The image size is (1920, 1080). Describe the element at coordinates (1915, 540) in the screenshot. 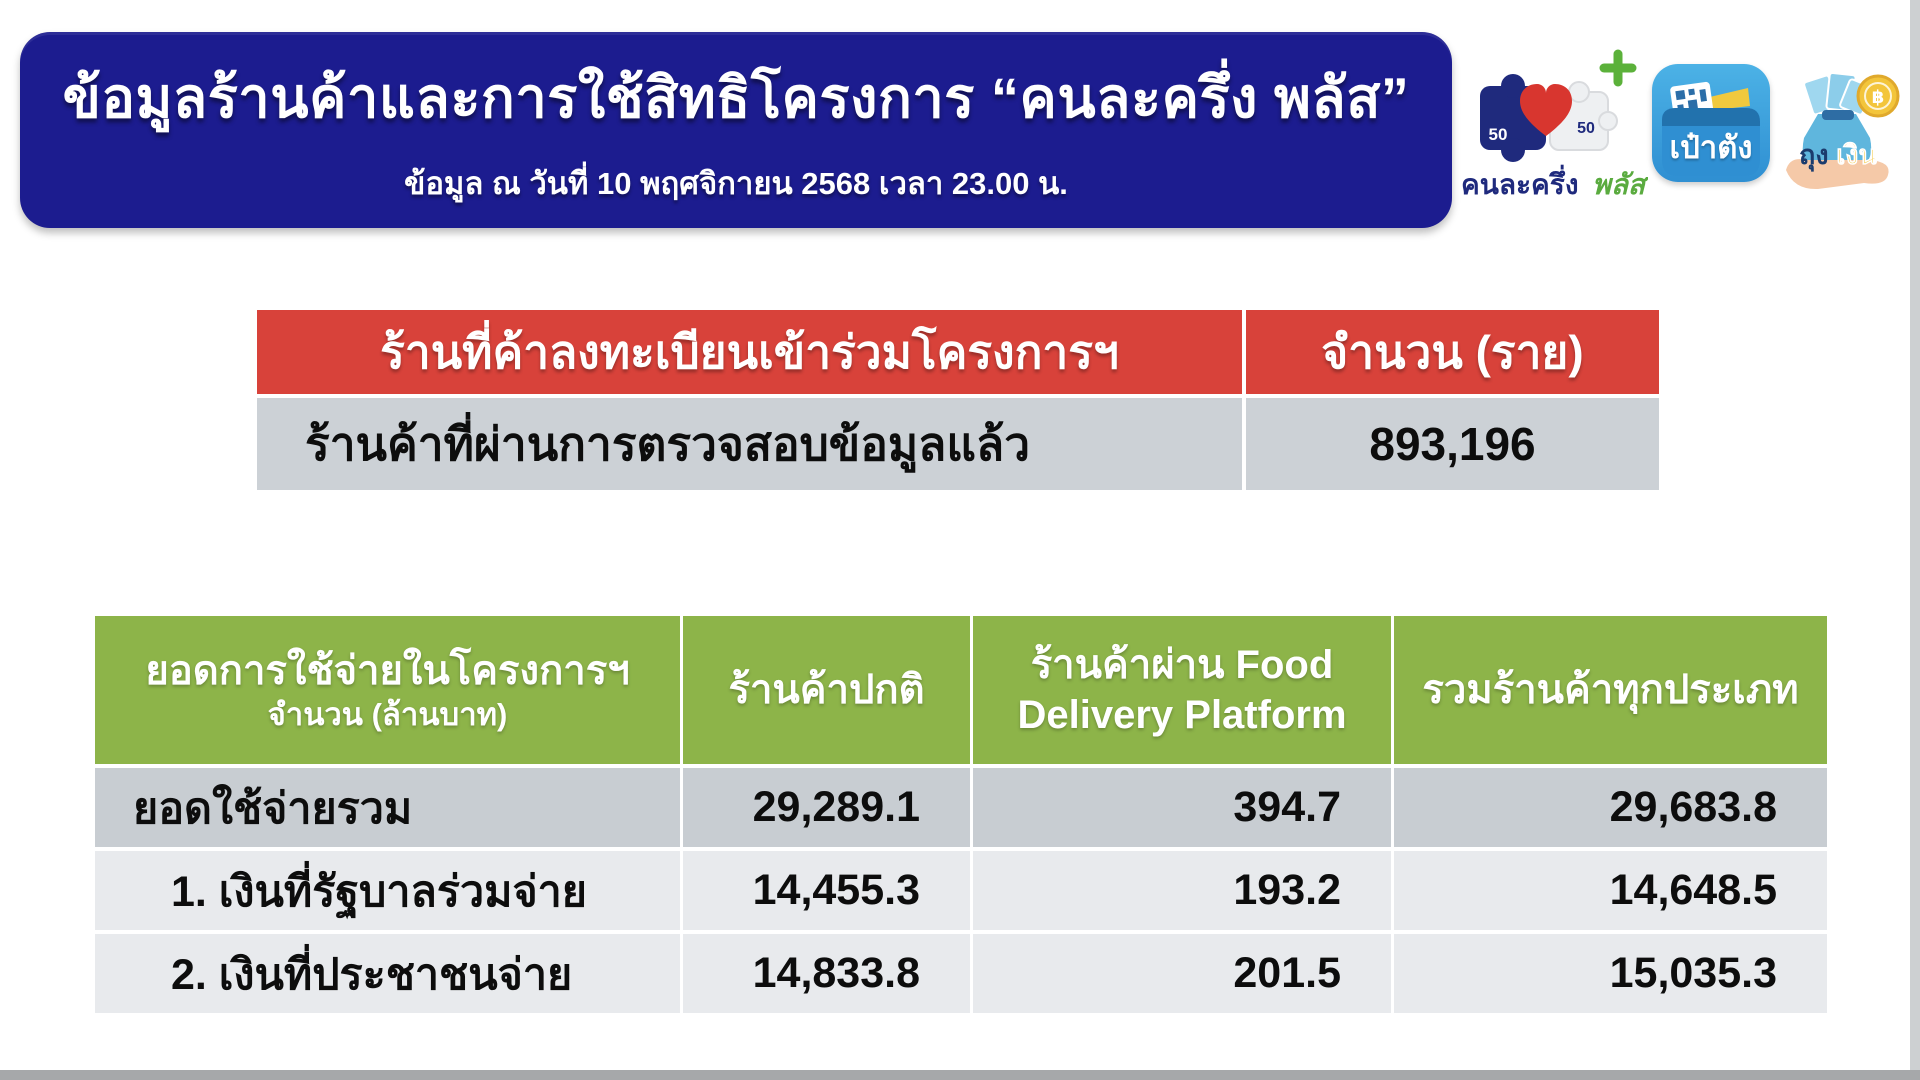

I see `page-edge-strip-right` at that location.